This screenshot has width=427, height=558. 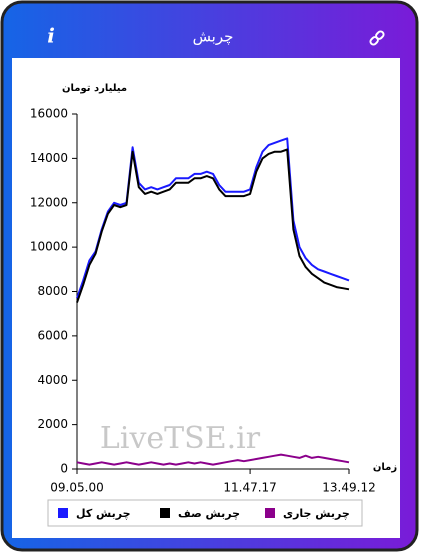 I want to click on y-tick-label: 10000, so click(x=49, y=247).